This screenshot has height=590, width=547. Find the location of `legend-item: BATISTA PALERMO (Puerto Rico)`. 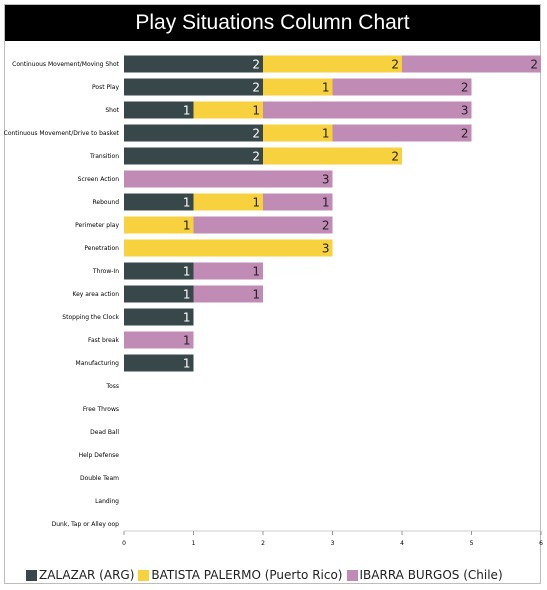

legend-item: BATISTA PALERMO (Puerto Rico) is located at coordinates (240, 575).